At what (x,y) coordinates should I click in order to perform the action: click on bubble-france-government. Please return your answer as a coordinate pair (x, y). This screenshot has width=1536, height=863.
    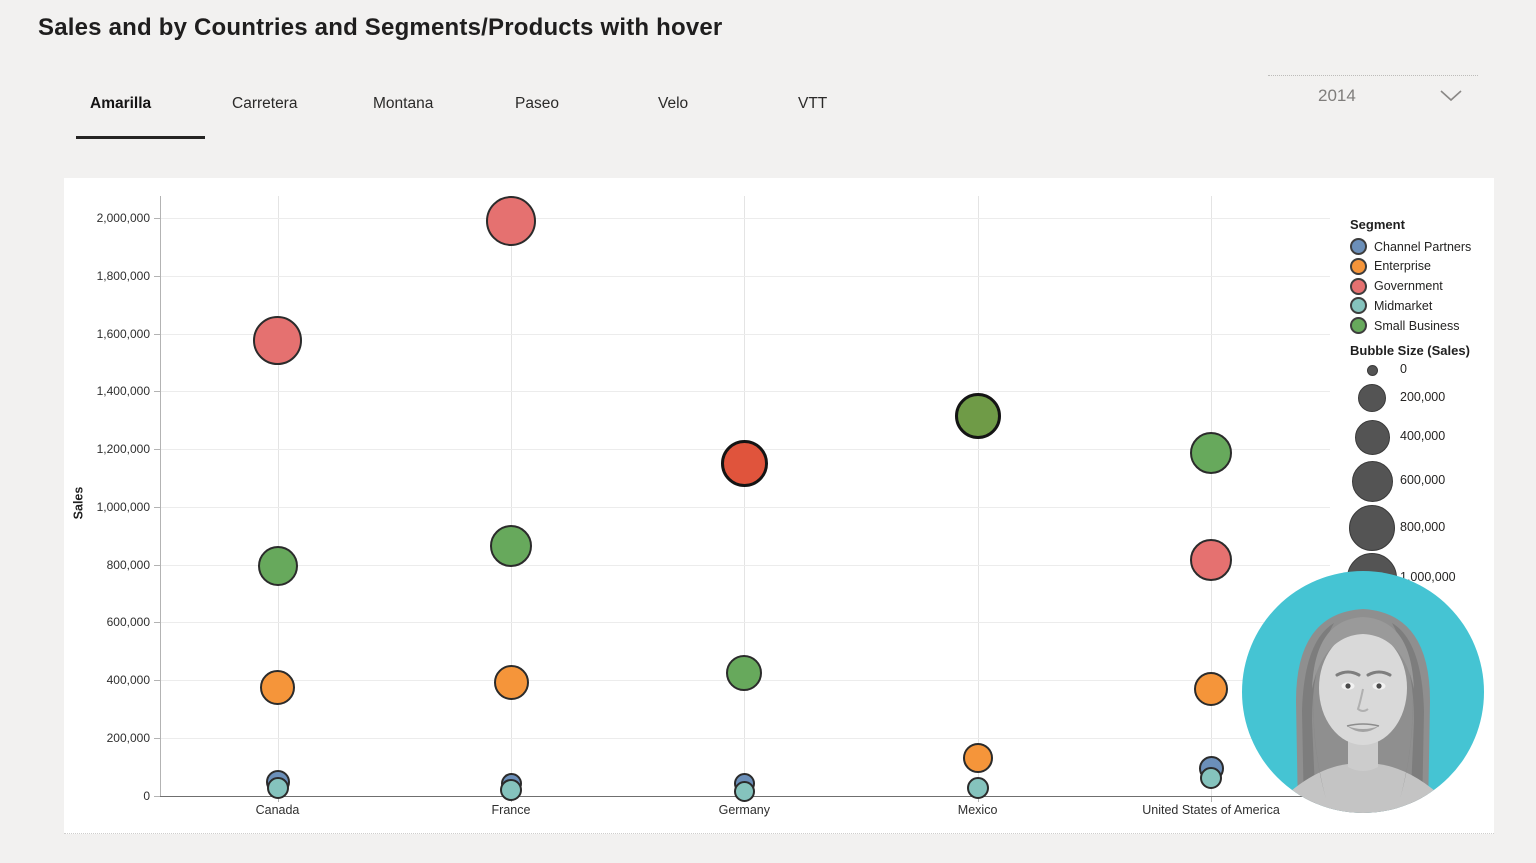
    Looking at the image, I should click on (511, 220).